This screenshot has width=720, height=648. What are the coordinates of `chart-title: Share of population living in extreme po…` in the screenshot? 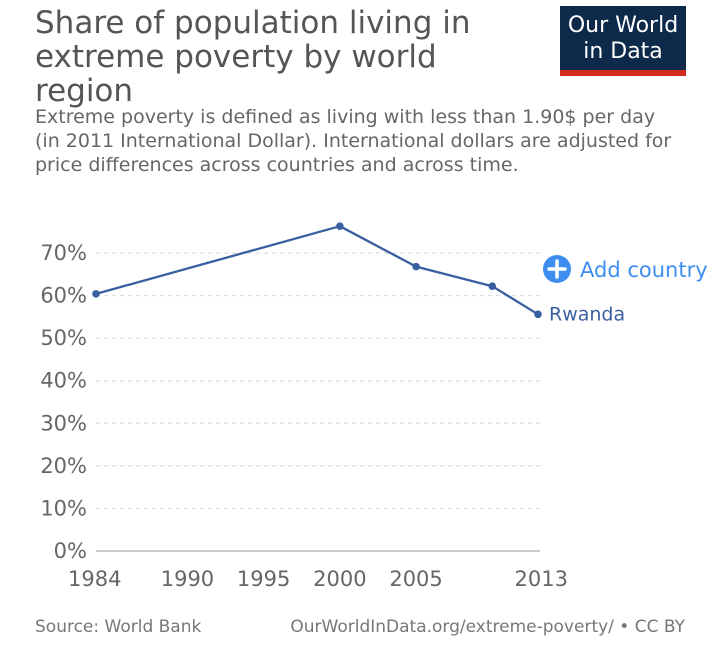 It's located at (253, 57).